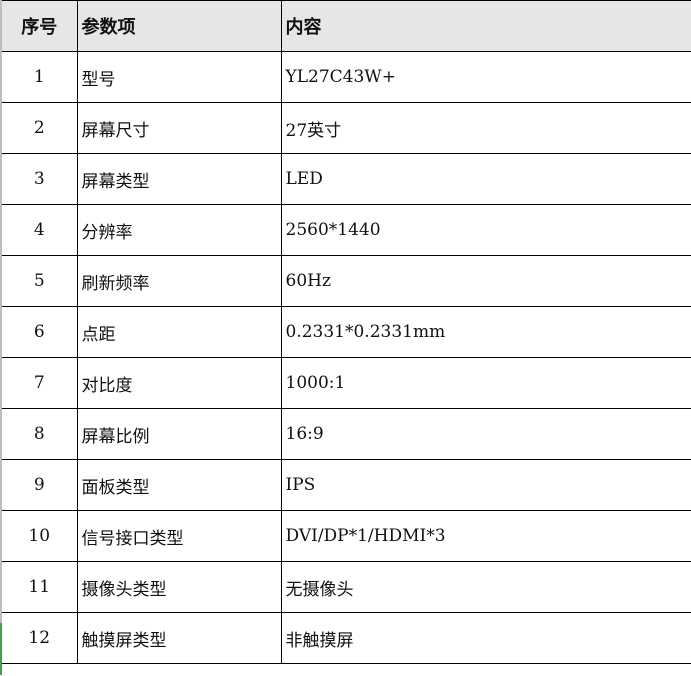 The image size is (691, 676). What do you see at coordinates (485, 26) in the screenshot?
I see `header-value: 内容` at bounding box center [485, 26].